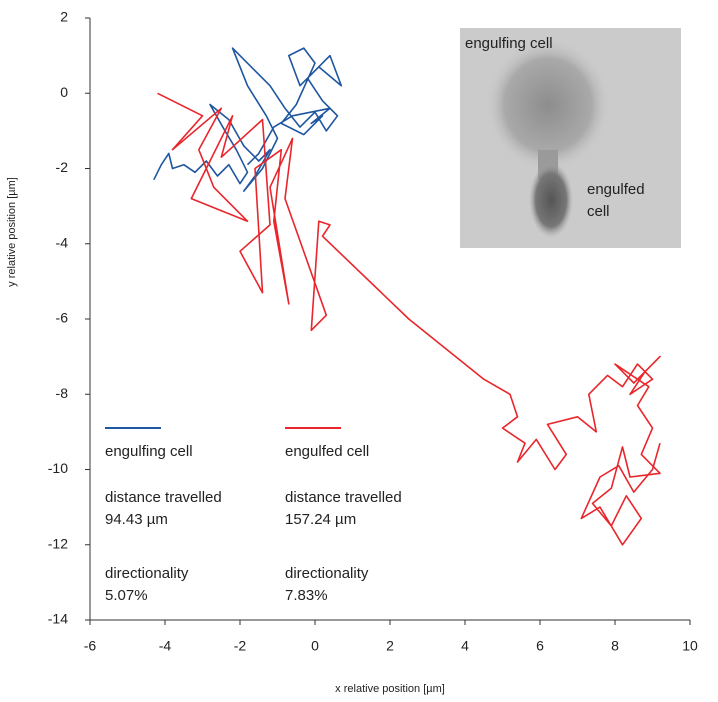  I want to click on x-tick-label: 2, so click(390, 646).